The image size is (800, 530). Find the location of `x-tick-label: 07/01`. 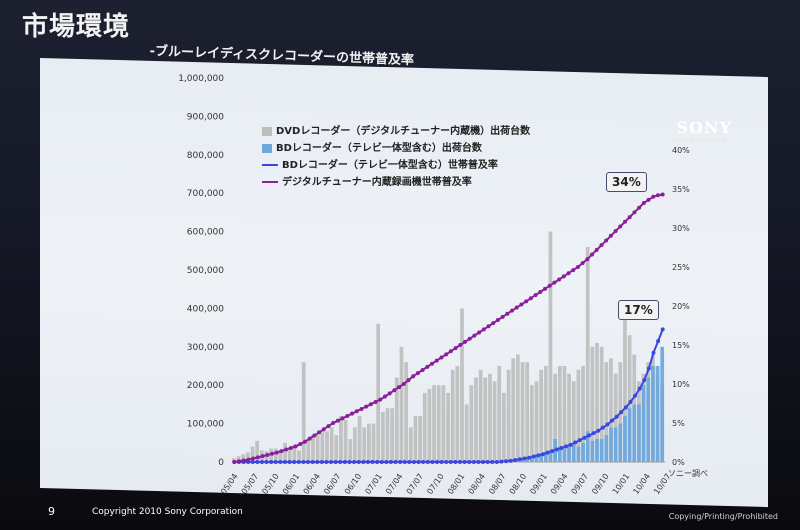

x-tick-label: 07/01 is located at coordinates (373, 484).